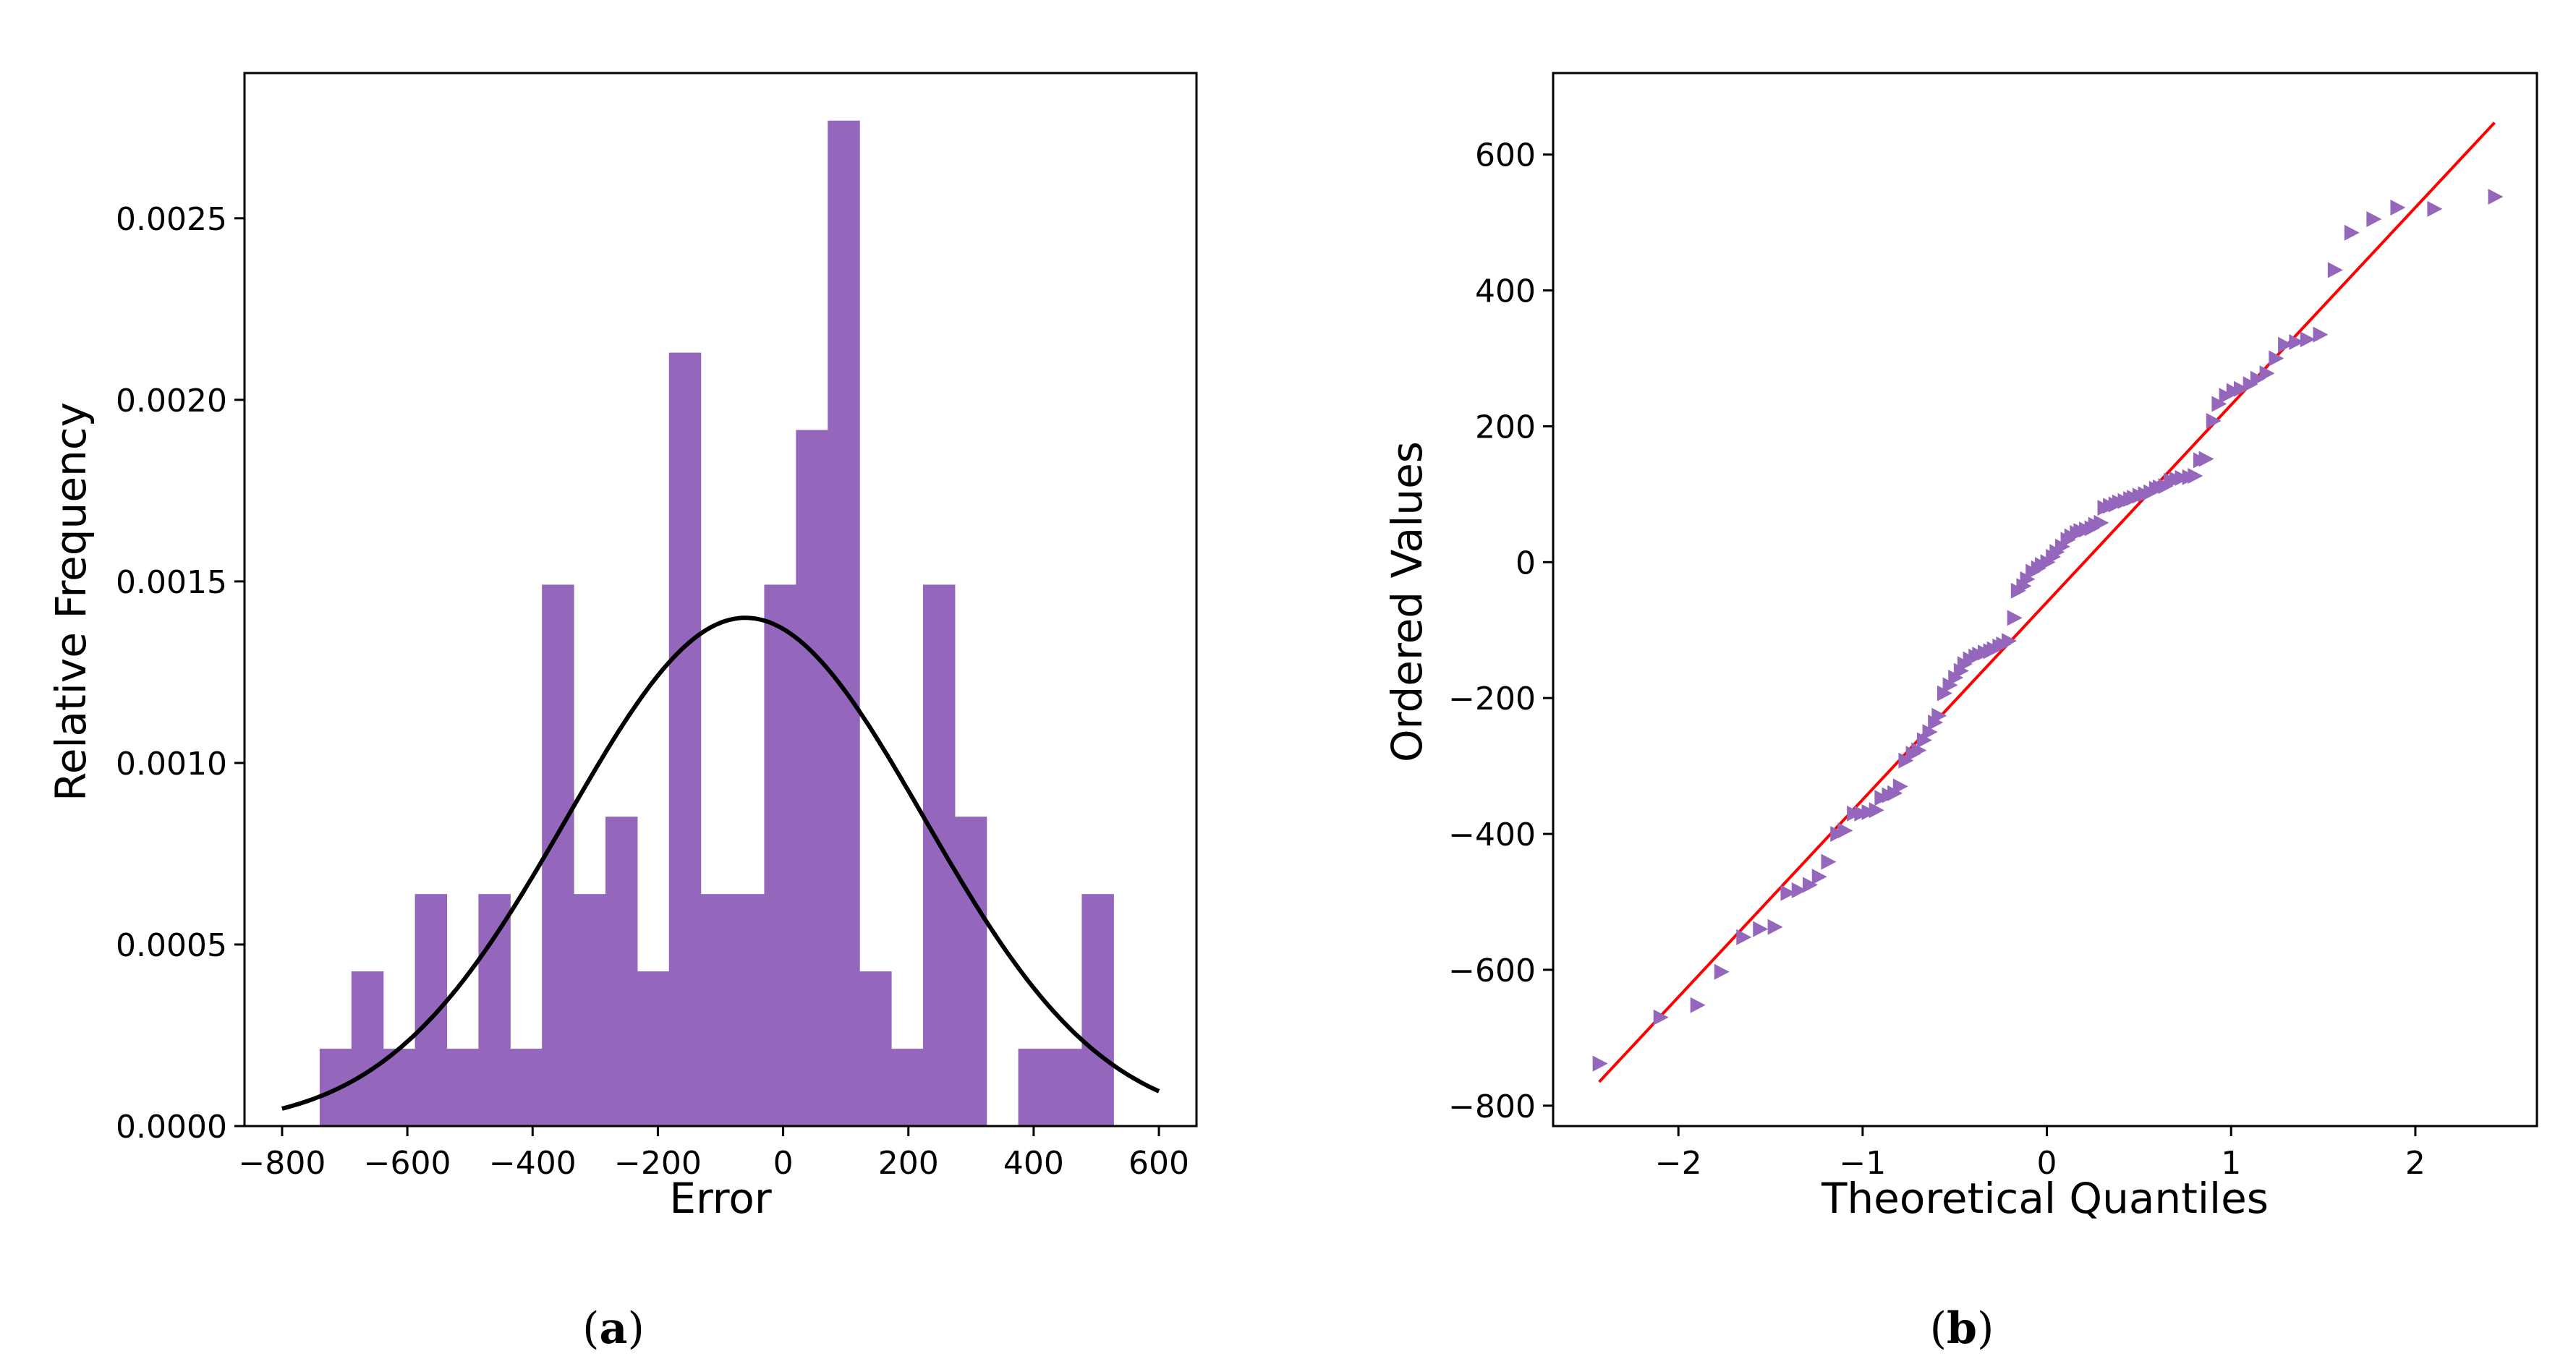  I want to click on y-tick-label: 200, so click(1505, 427).